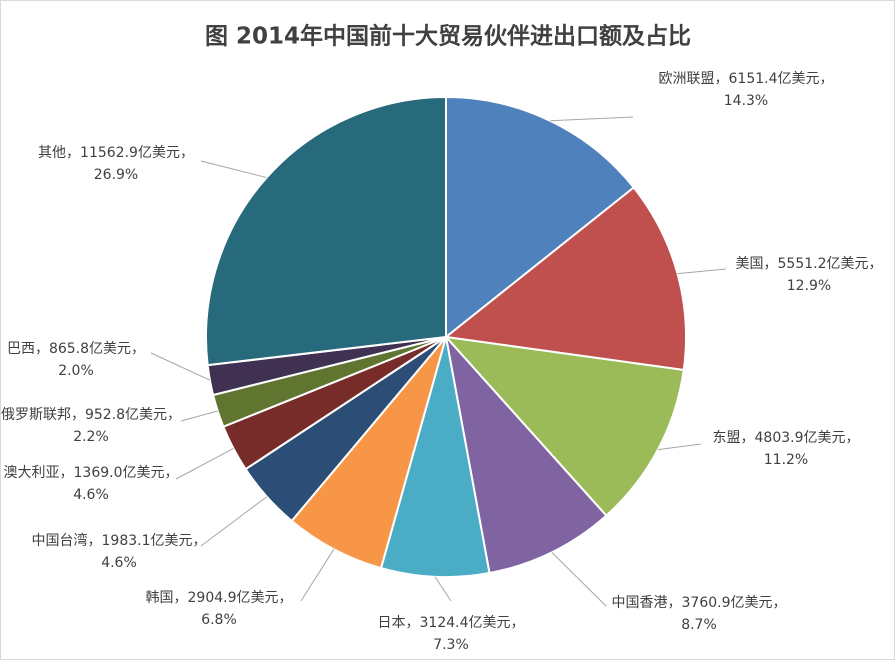 The image size is (895, 660). Describe the element at coordinates (448, 36) in the screenshot. I see `chart-title: 图 2014年中国前十大贸易伙伴进出口额及占比` at that location.